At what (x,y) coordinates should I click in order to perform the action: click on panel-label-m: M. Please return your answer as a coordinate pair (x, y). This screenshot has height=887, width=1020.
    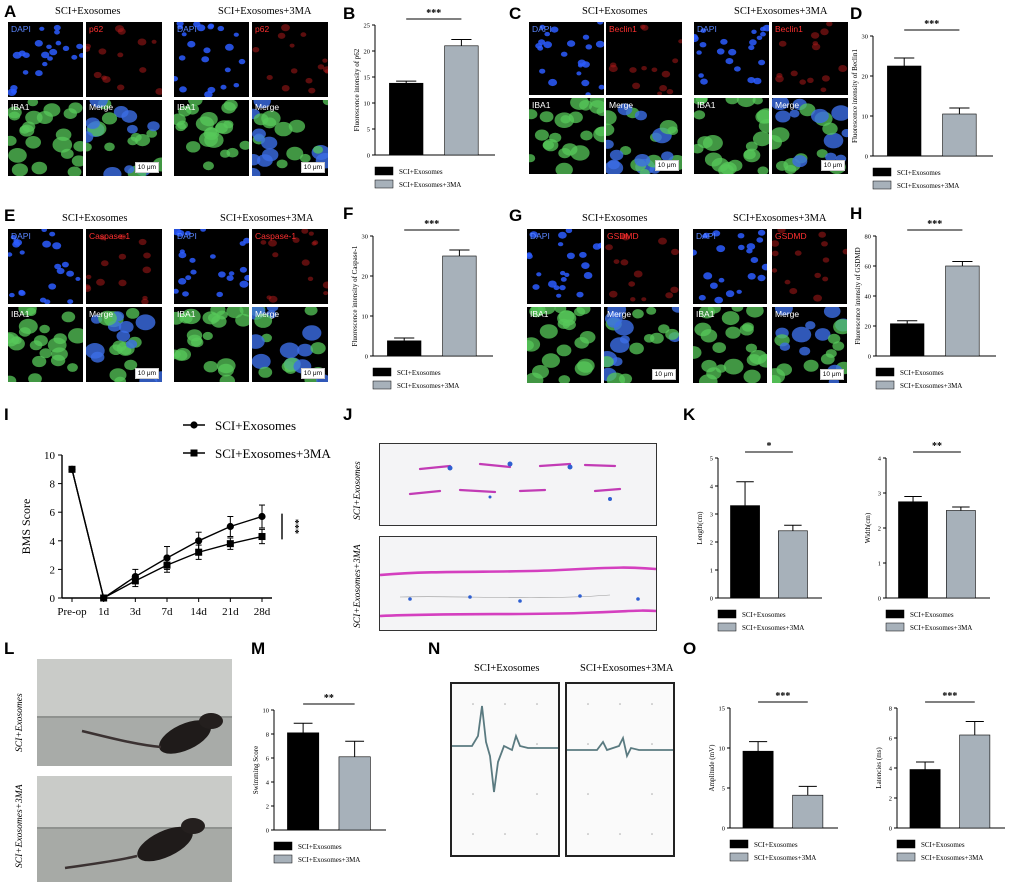
    Looking at the image, I should click on (258, 648).